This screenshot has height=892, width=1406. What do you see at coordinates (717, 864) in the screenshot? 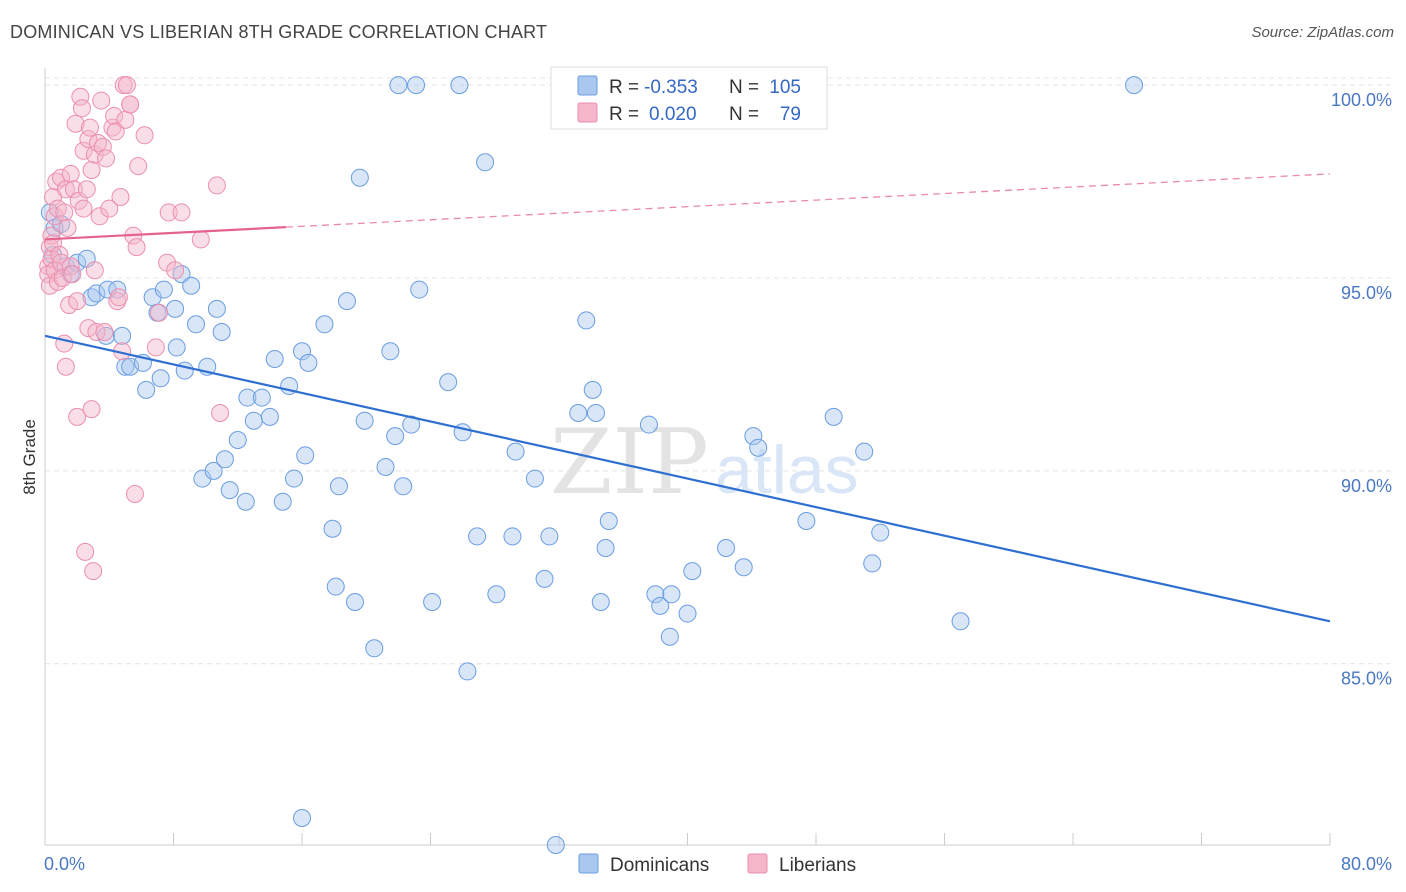
I see `series-legend: Dominicans Liberians` at bounding box center [717, 864].